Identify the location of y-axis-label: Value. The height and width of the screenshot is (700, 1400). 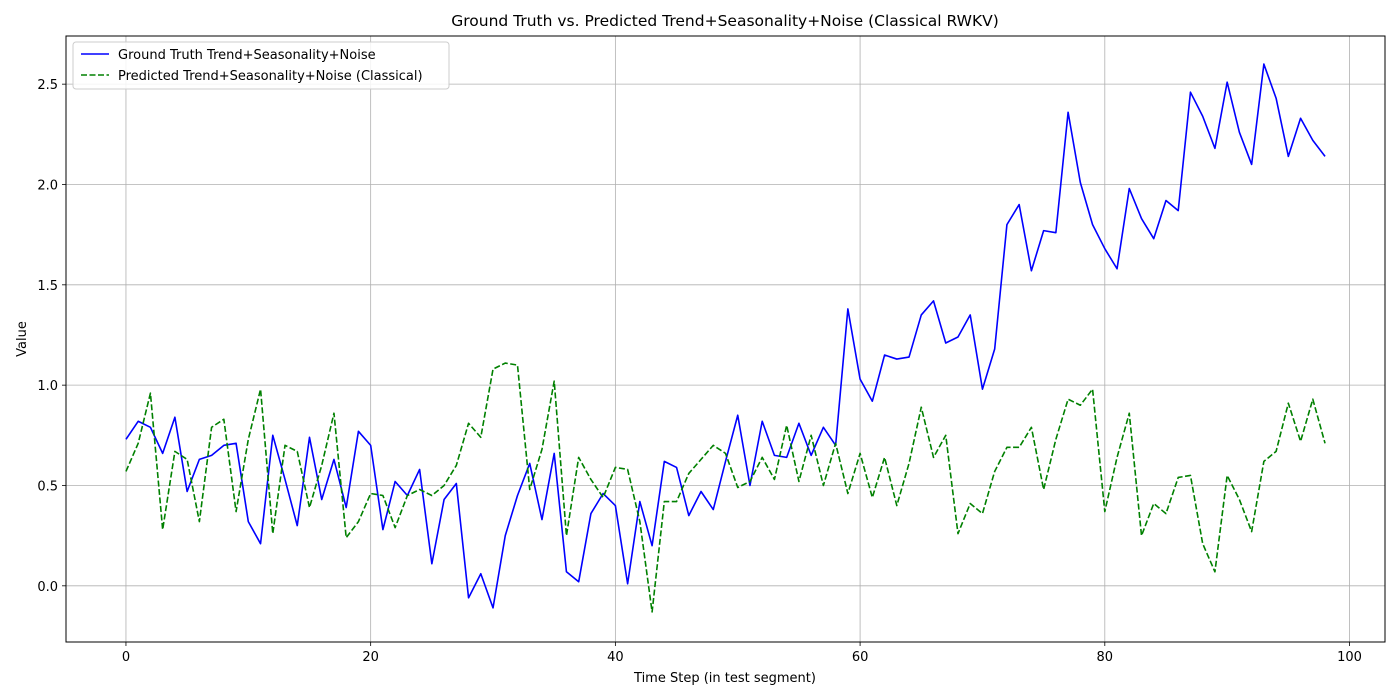
(22, 339).